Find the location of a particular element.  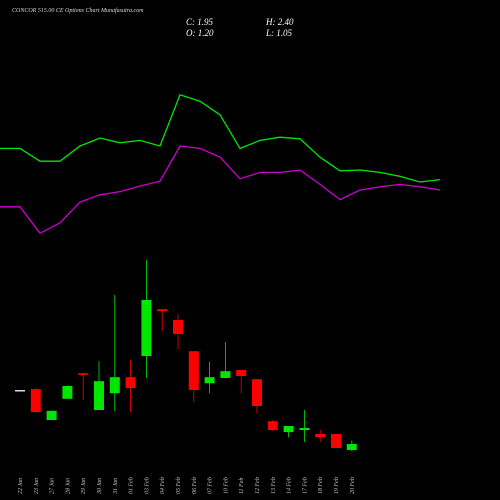

x-tick-label: 19 Feb is located at coordinates (337, 485).